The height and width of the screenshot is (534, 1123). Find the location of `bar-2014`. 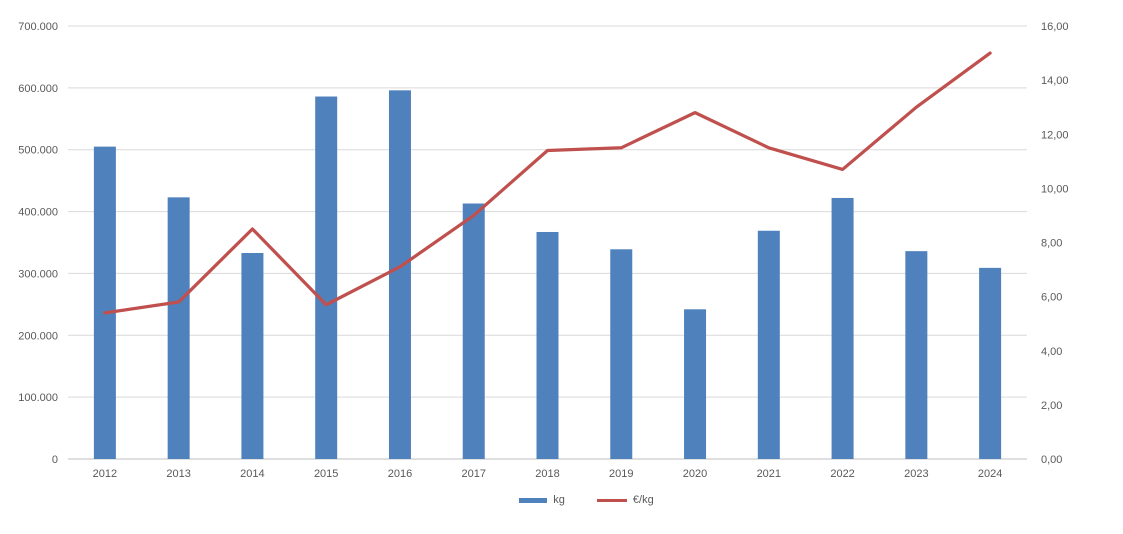

bar-2014 is located at coordinates (252, 356).